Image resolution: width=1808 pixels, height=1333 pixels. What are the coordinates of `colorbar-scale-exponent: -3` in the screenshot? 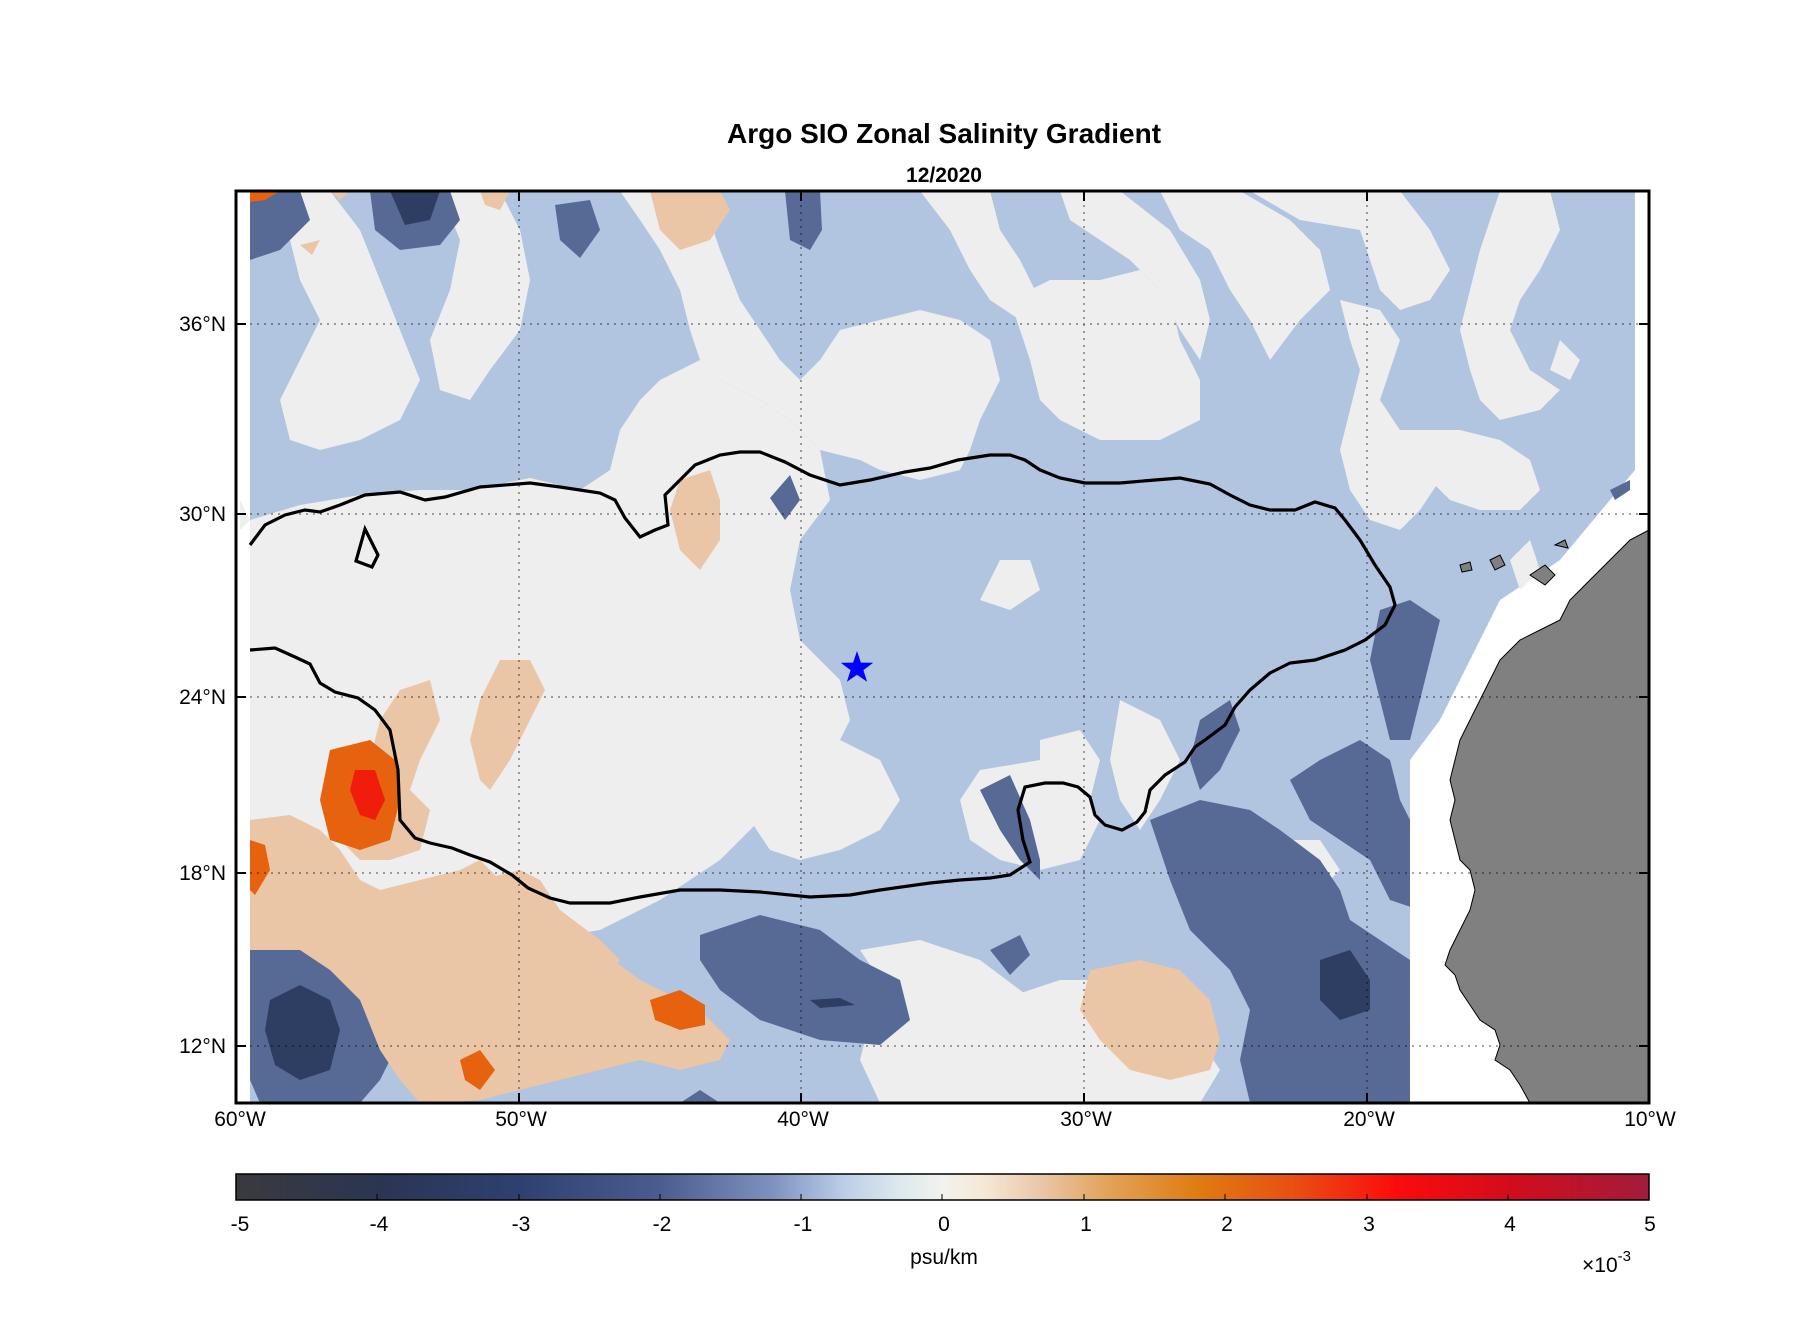 It's located at (1624, 1256).